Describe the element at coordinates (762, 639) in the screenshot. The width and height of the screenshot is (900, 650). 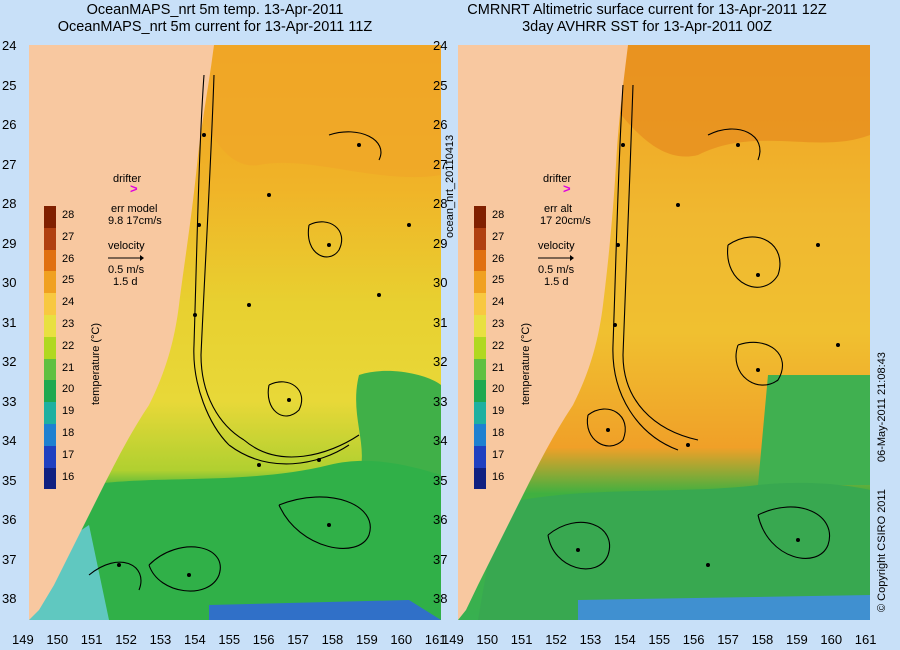
I see `longitude-tick: 158` at that location.